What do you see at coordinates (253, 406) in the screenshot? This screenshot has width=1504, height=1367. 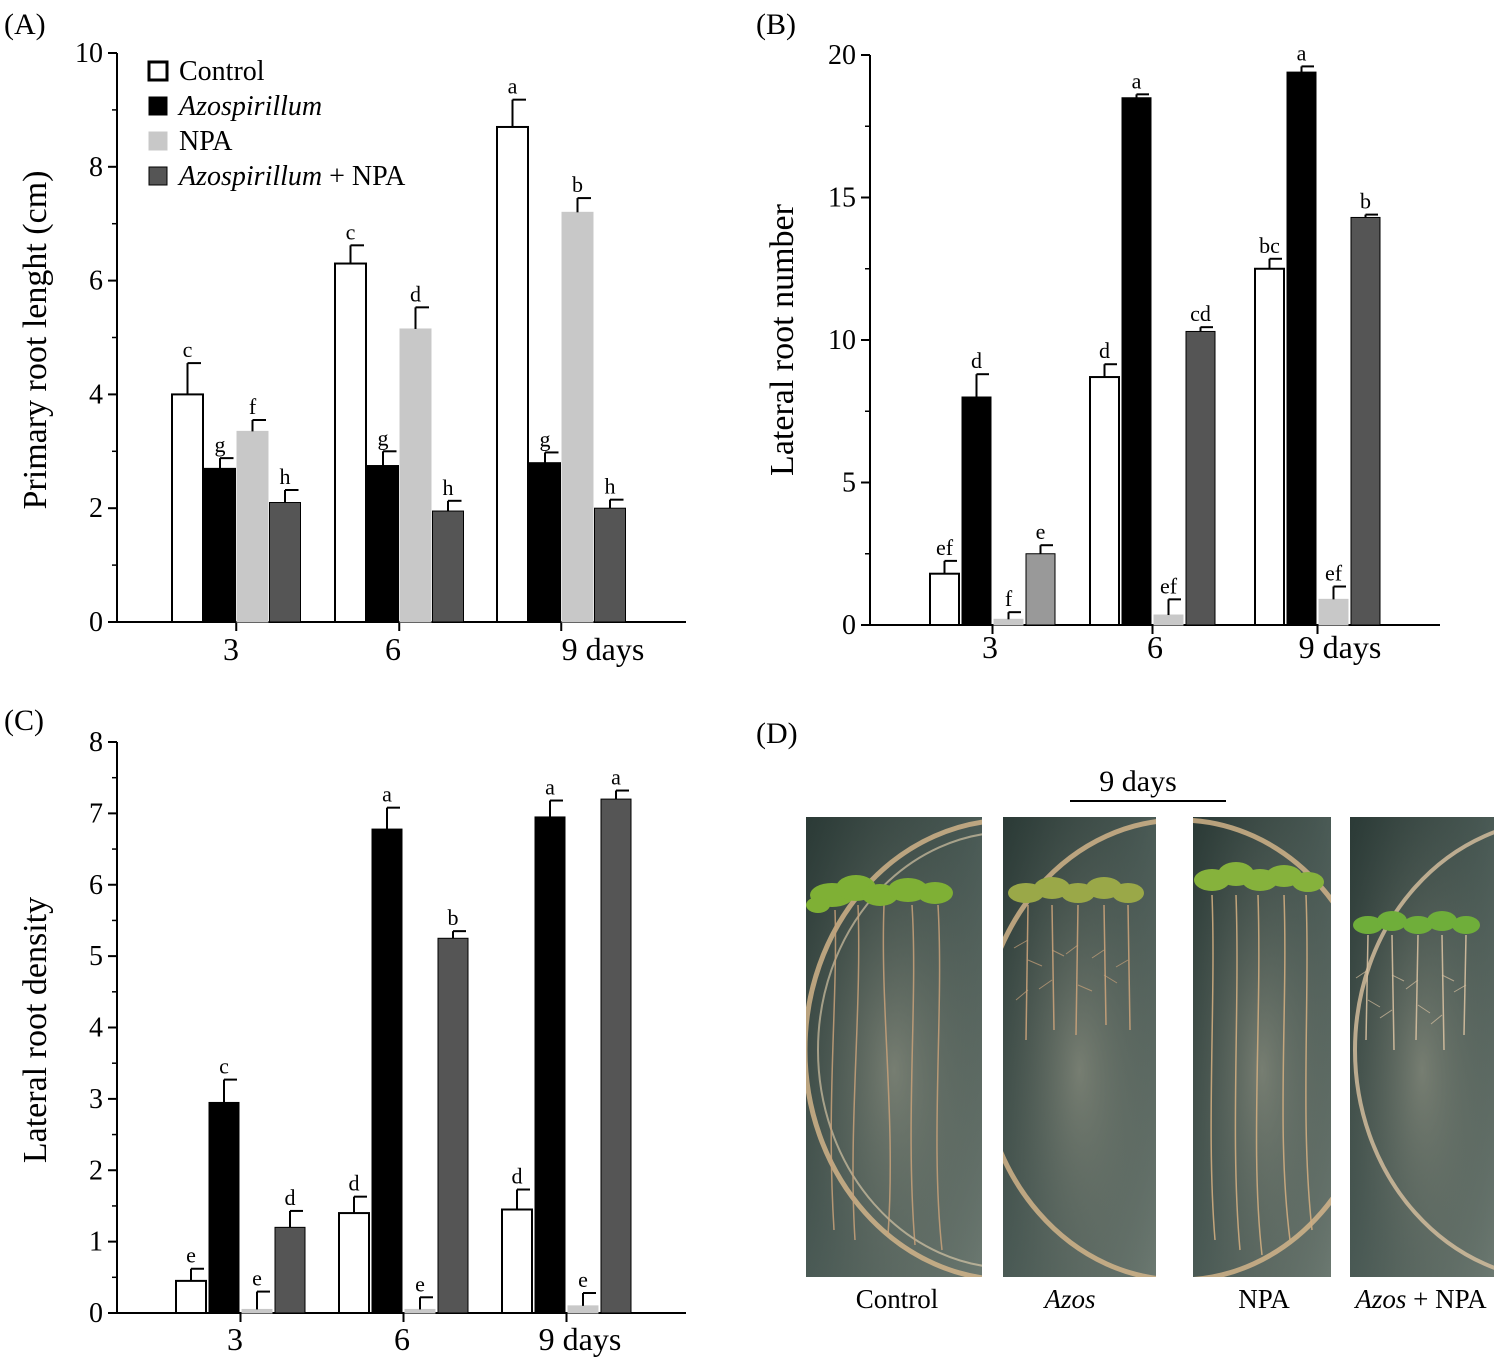 I see `significance-letter: f` at bounding box center [253, 406].